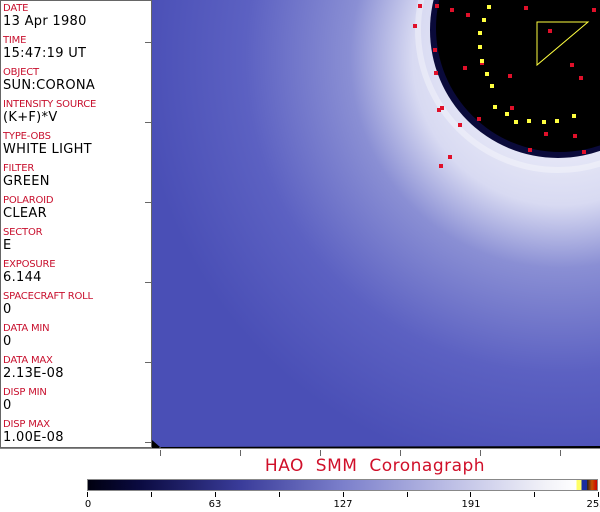 The height and width of the screenshot is (512, 600). What do you see at coordinates (45, 53) in the screenshot?
I see `field-value: 15:47:19 UT` at bounding box center [45, 53].